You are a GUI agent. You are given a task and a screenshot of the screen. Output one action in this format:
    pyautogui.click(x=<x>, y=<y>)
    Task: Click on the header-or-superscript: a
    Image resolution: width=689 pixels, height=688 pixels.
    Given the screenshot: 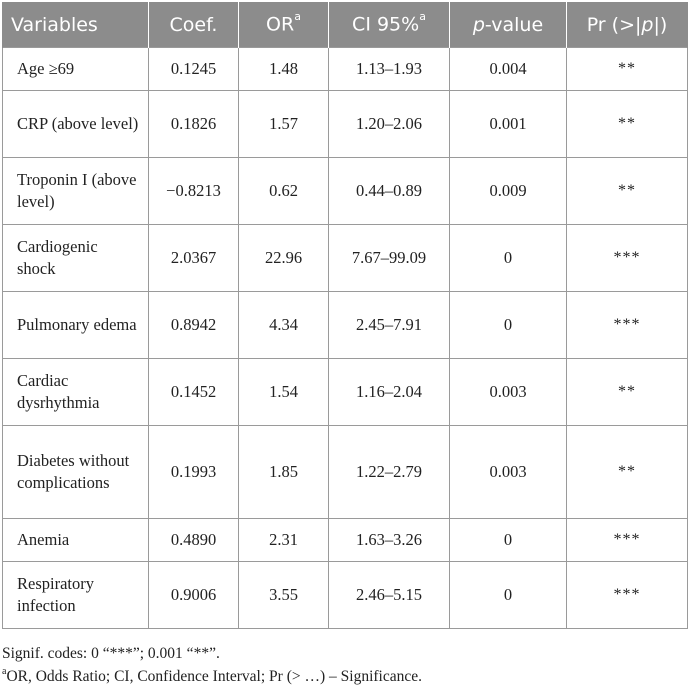 What is the action you would take?
    pyautogui.click(x=297, y=17)
    